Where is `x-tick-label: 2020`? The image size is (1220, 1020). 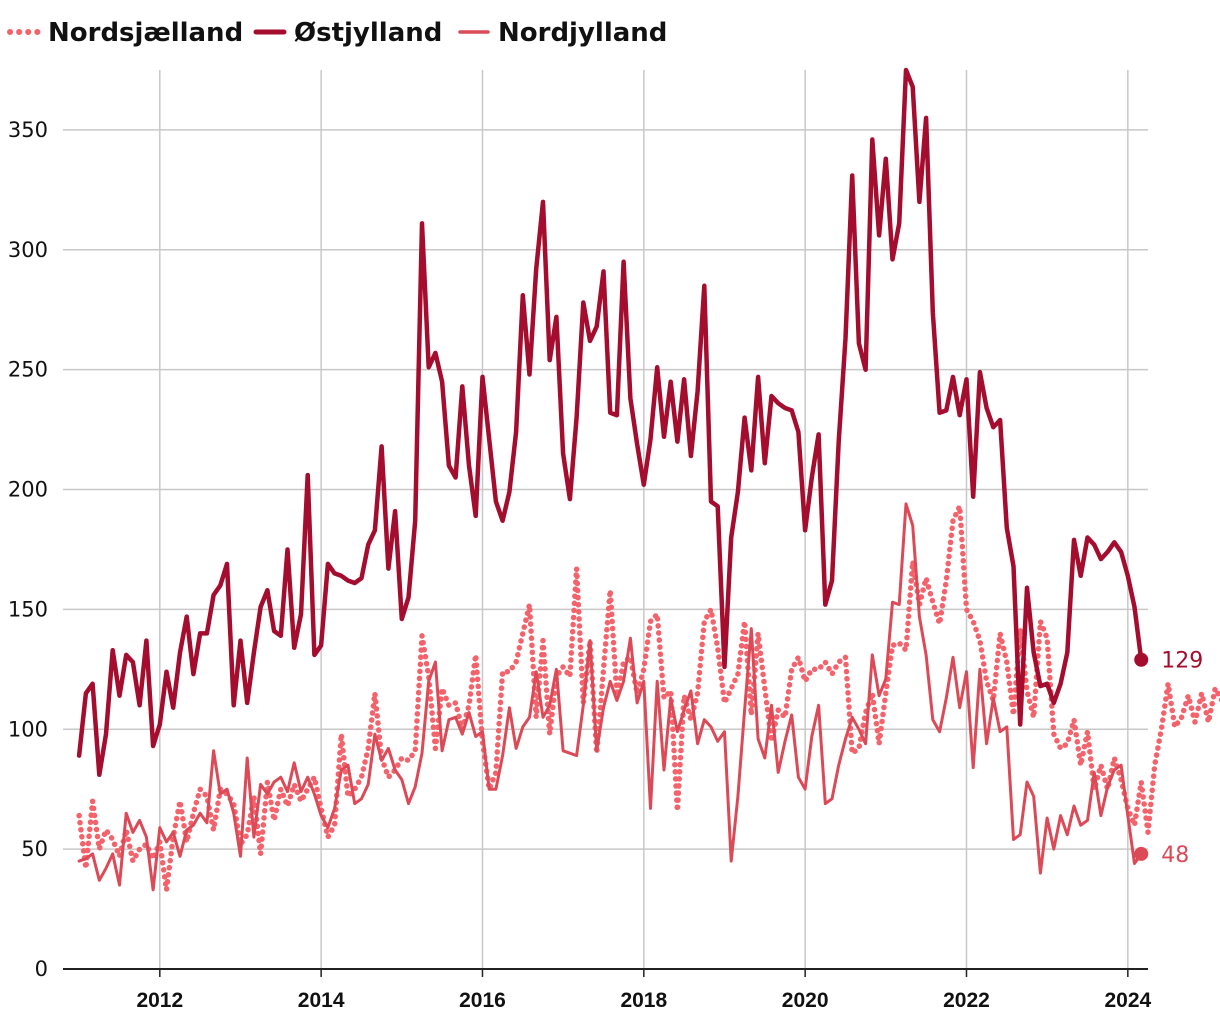
x-tick-label: 2020 is located at coordinates (805, 1000).